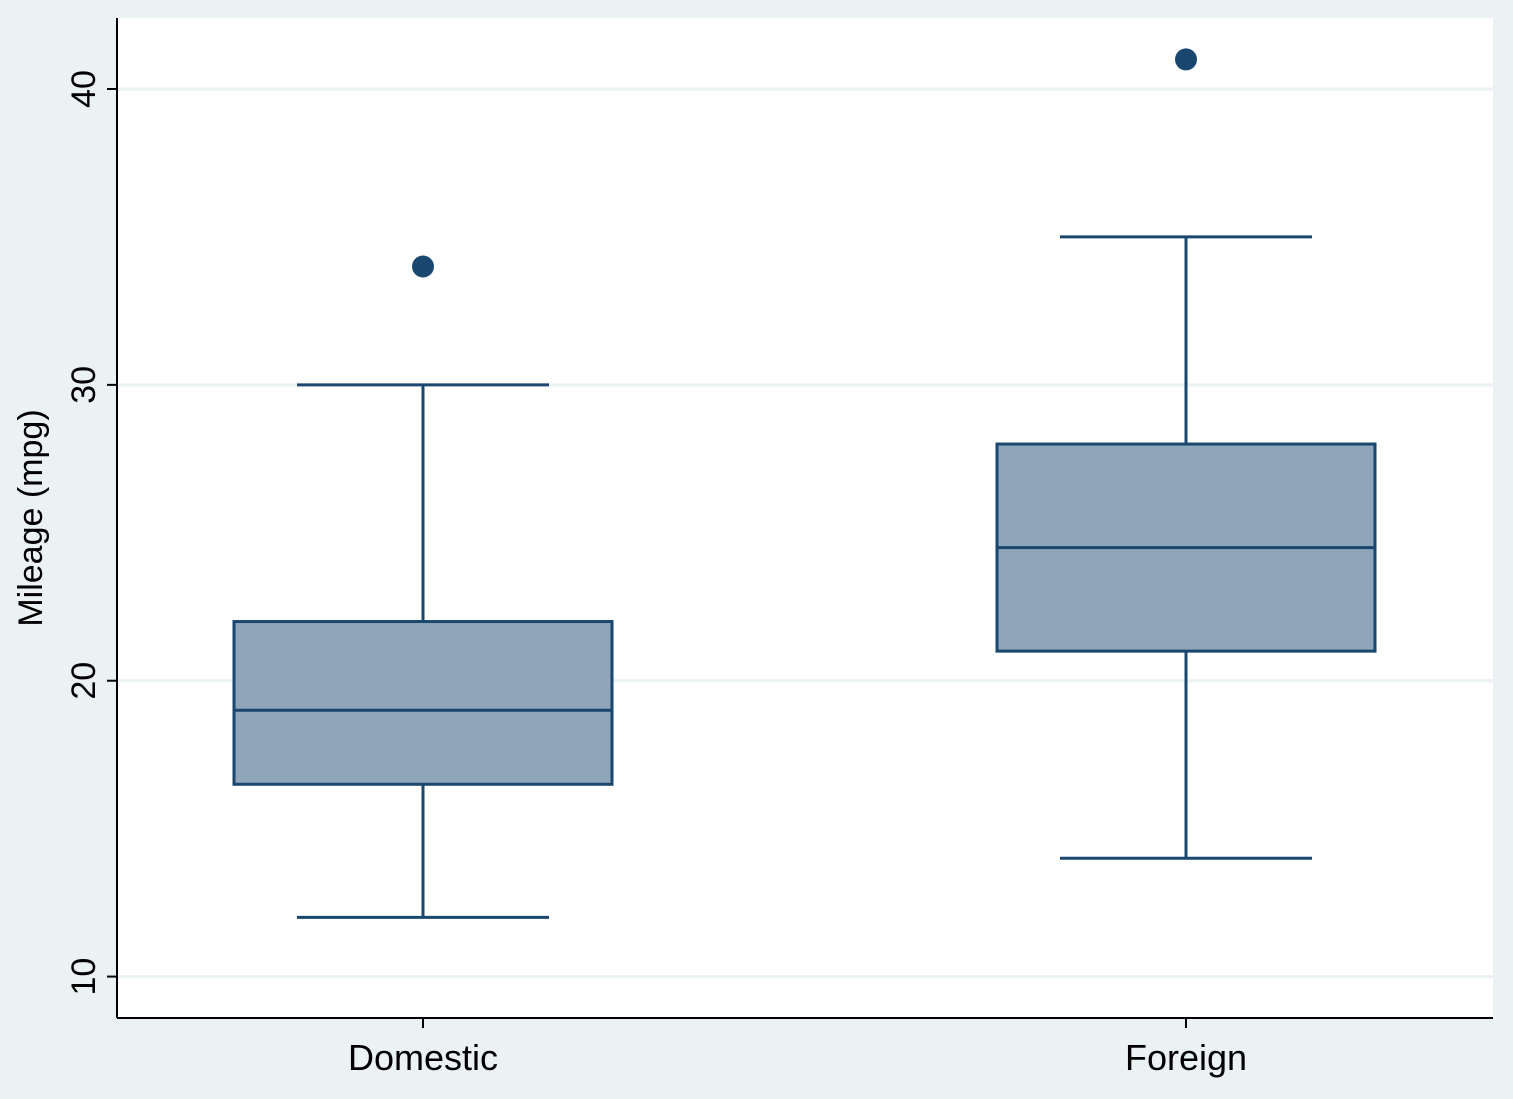 This screenshot has width=1513, height=1099. I want to click on iqr-box, so click(423, 703).